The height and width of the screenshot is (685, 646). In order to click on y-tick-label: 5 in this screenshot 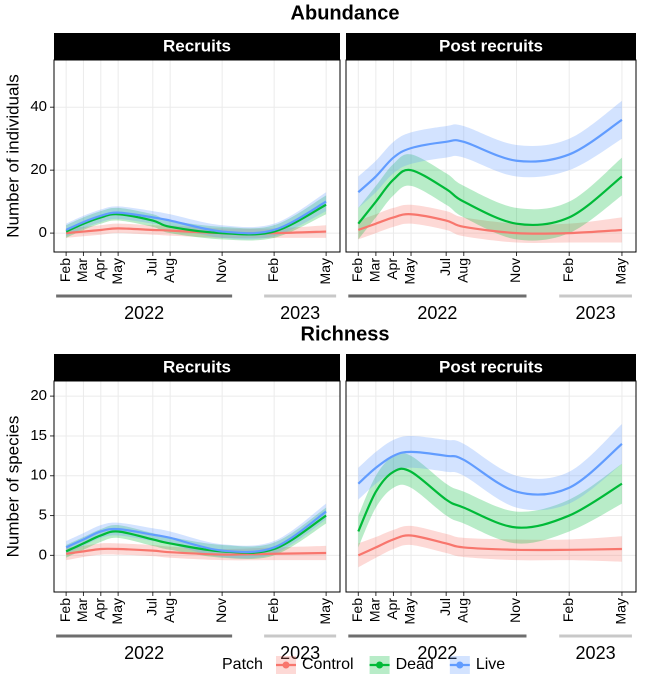, I will do `click(43, 515)`.